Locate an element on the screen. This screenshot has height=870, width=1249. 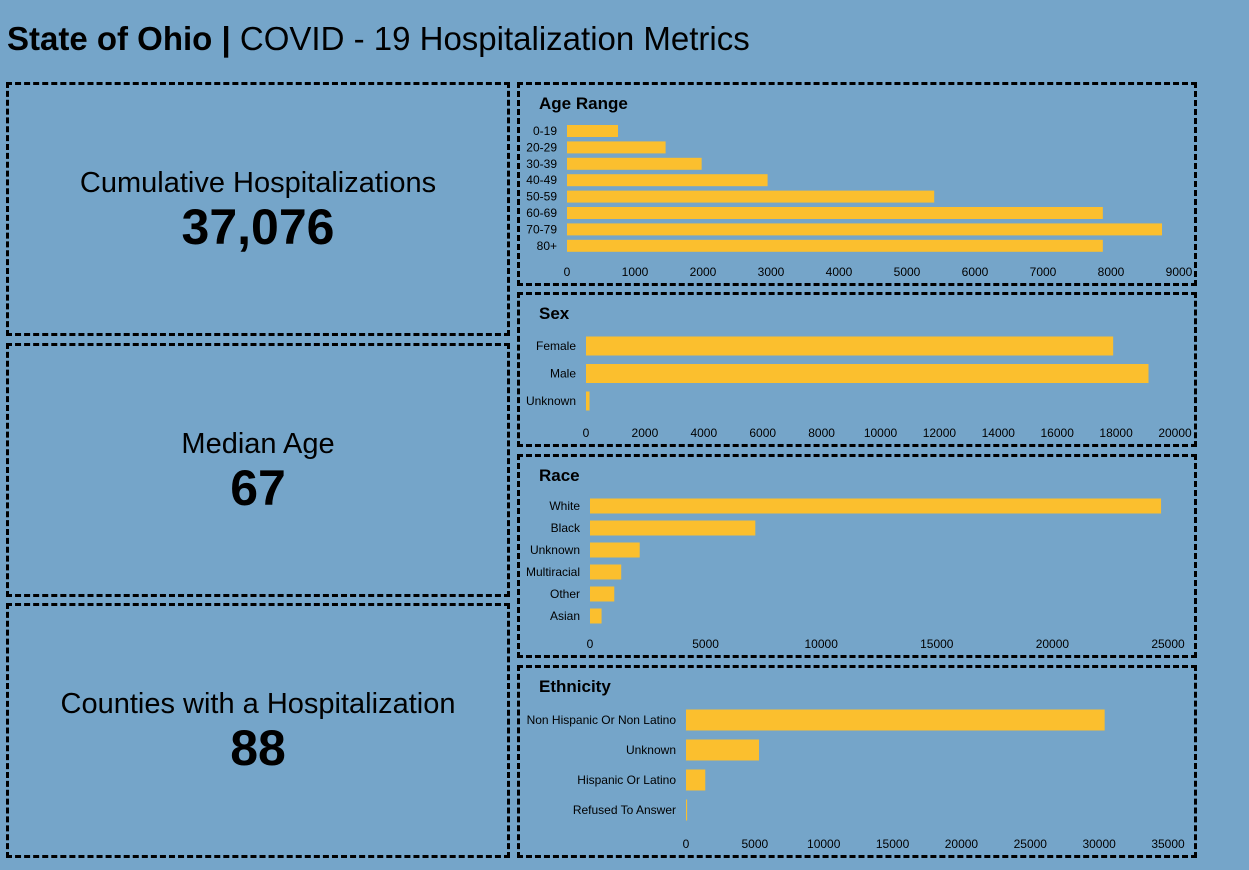
kpi-median-age-label: Median Age is located at coordinates (258, 443).